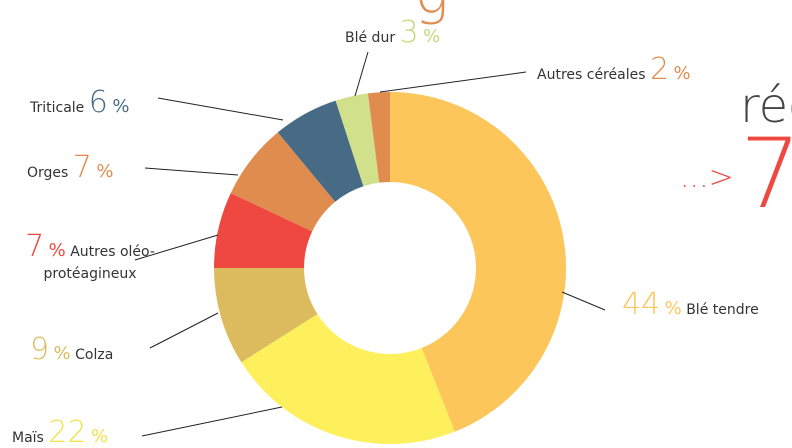 Image resolution: width=792 pixels, height=448 pixels. I want to click on category-name: Triticale, so click(57, 108).